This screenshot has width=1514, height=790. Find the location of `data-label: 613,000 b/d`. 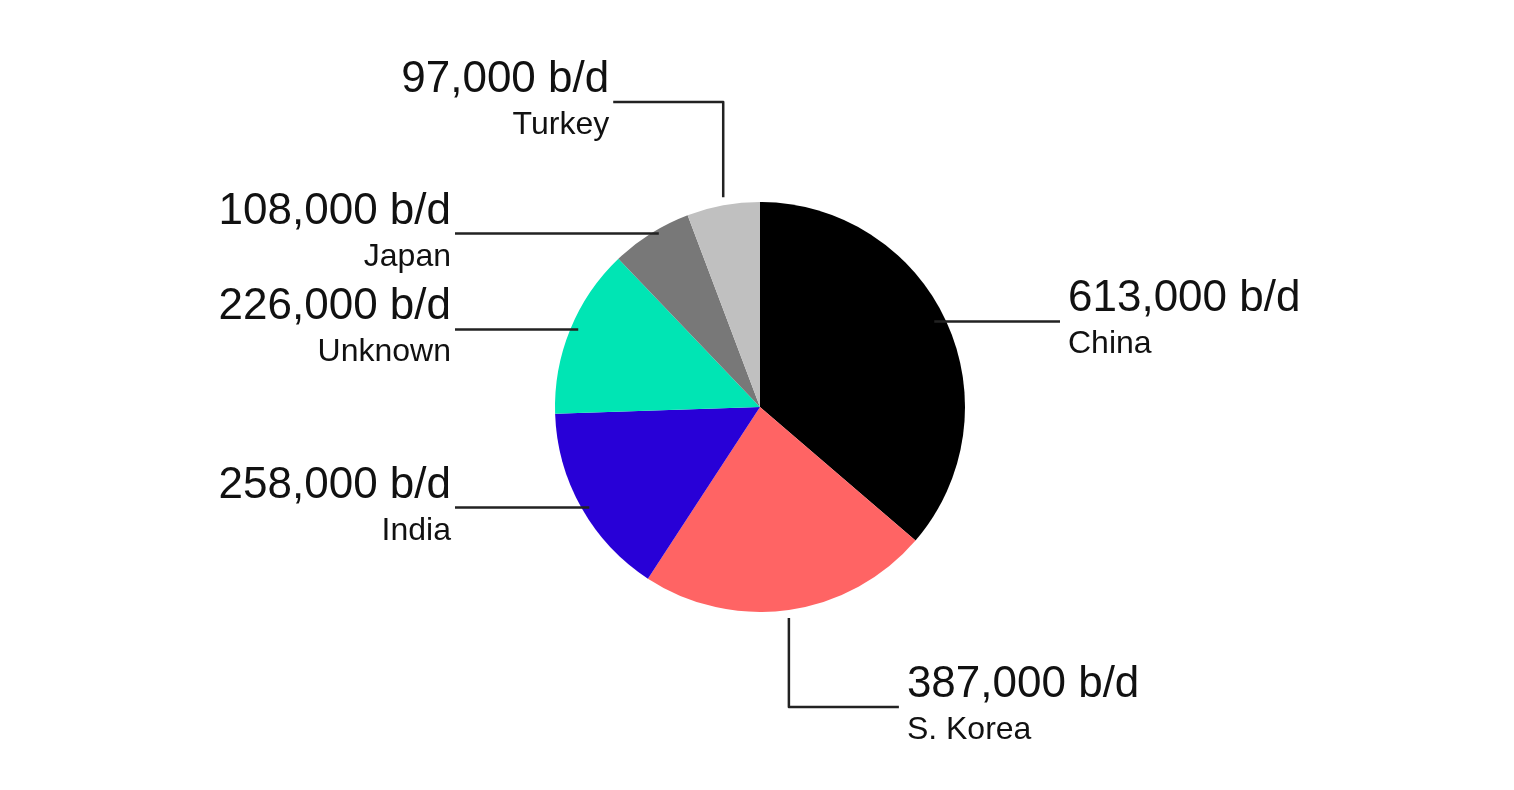

data-label: 613,000 b/d is located at coordinates (1184, 296).